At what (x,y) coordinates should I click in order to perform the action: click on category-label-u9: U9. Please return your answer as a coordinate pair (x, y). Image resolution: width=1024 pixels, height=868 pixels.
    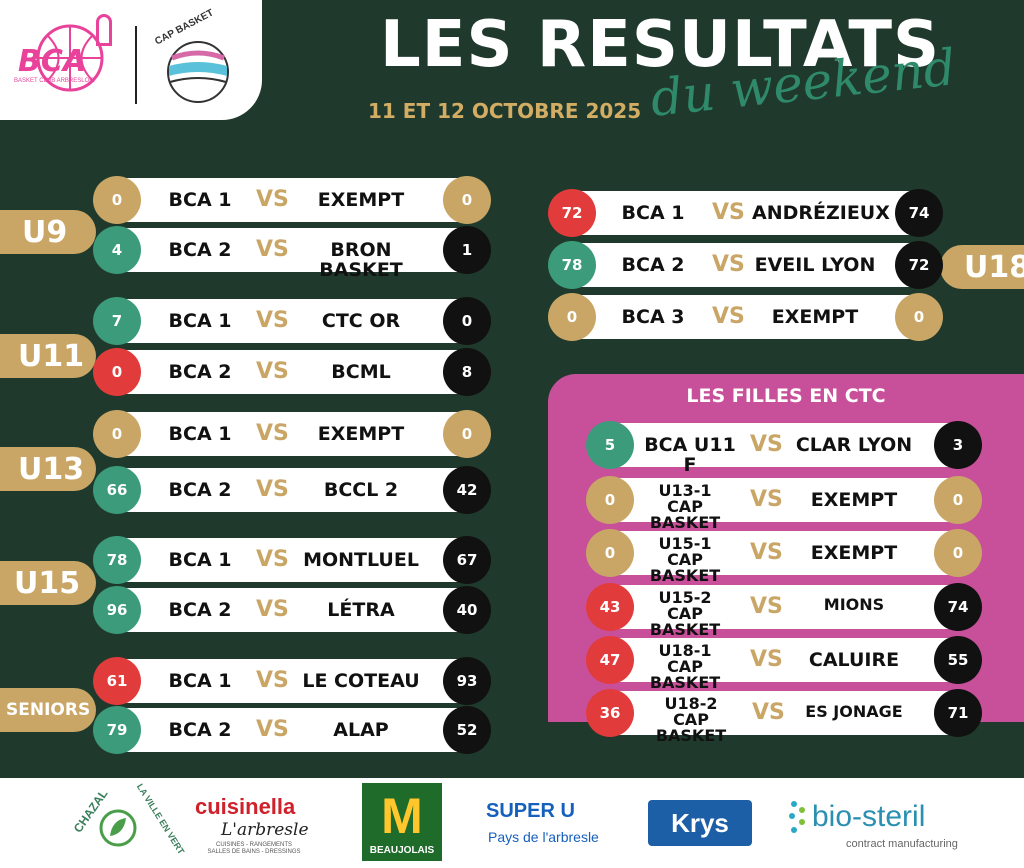
    Looking at the image, I should click on (48, 232).